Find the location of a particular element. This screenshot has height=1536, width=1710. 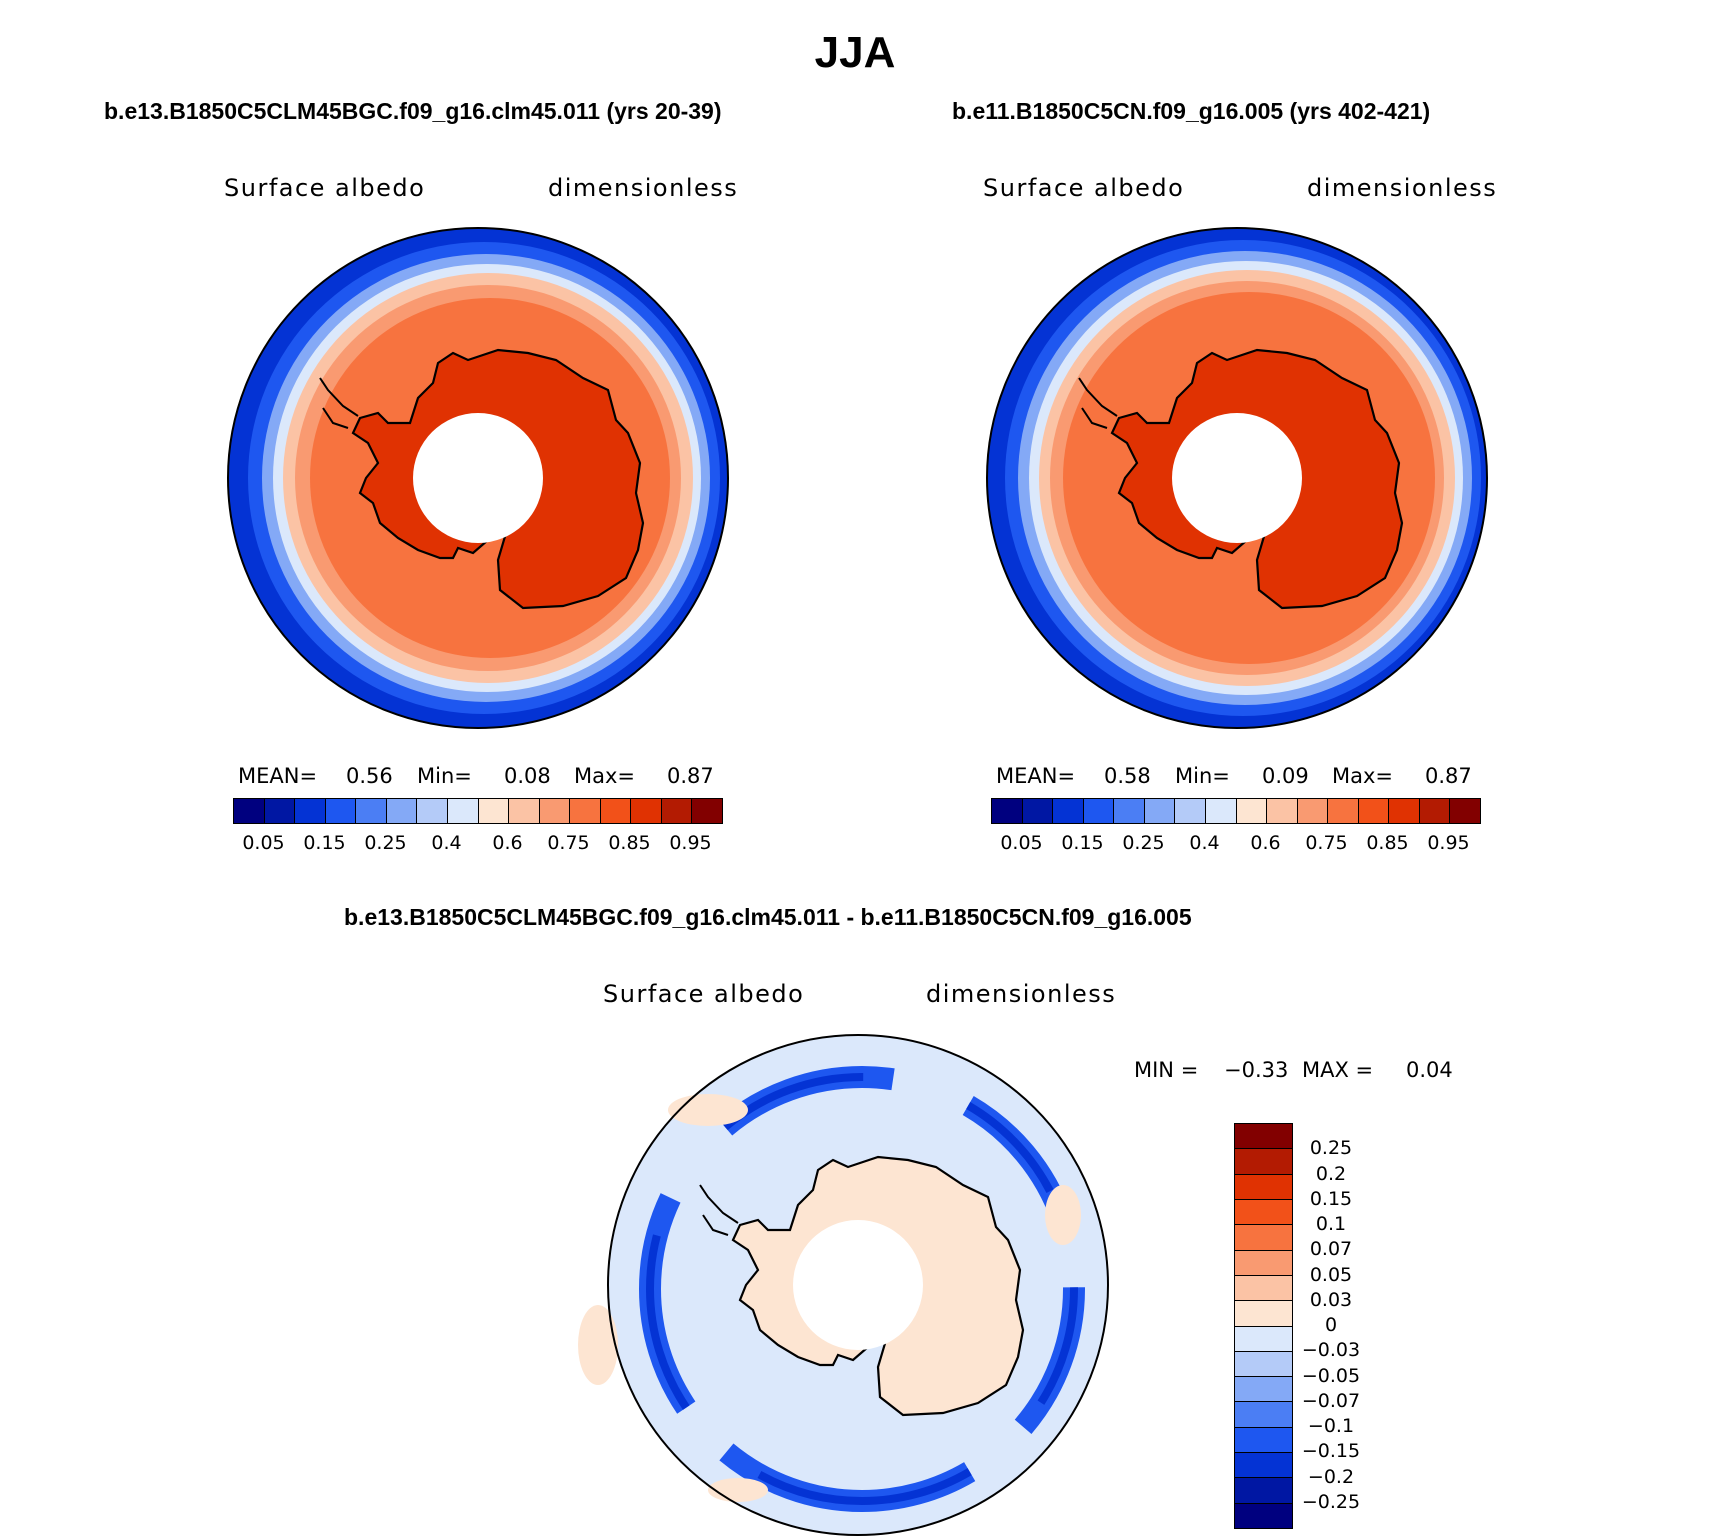

panel-2-frame is located at coordinates (1237, 478).